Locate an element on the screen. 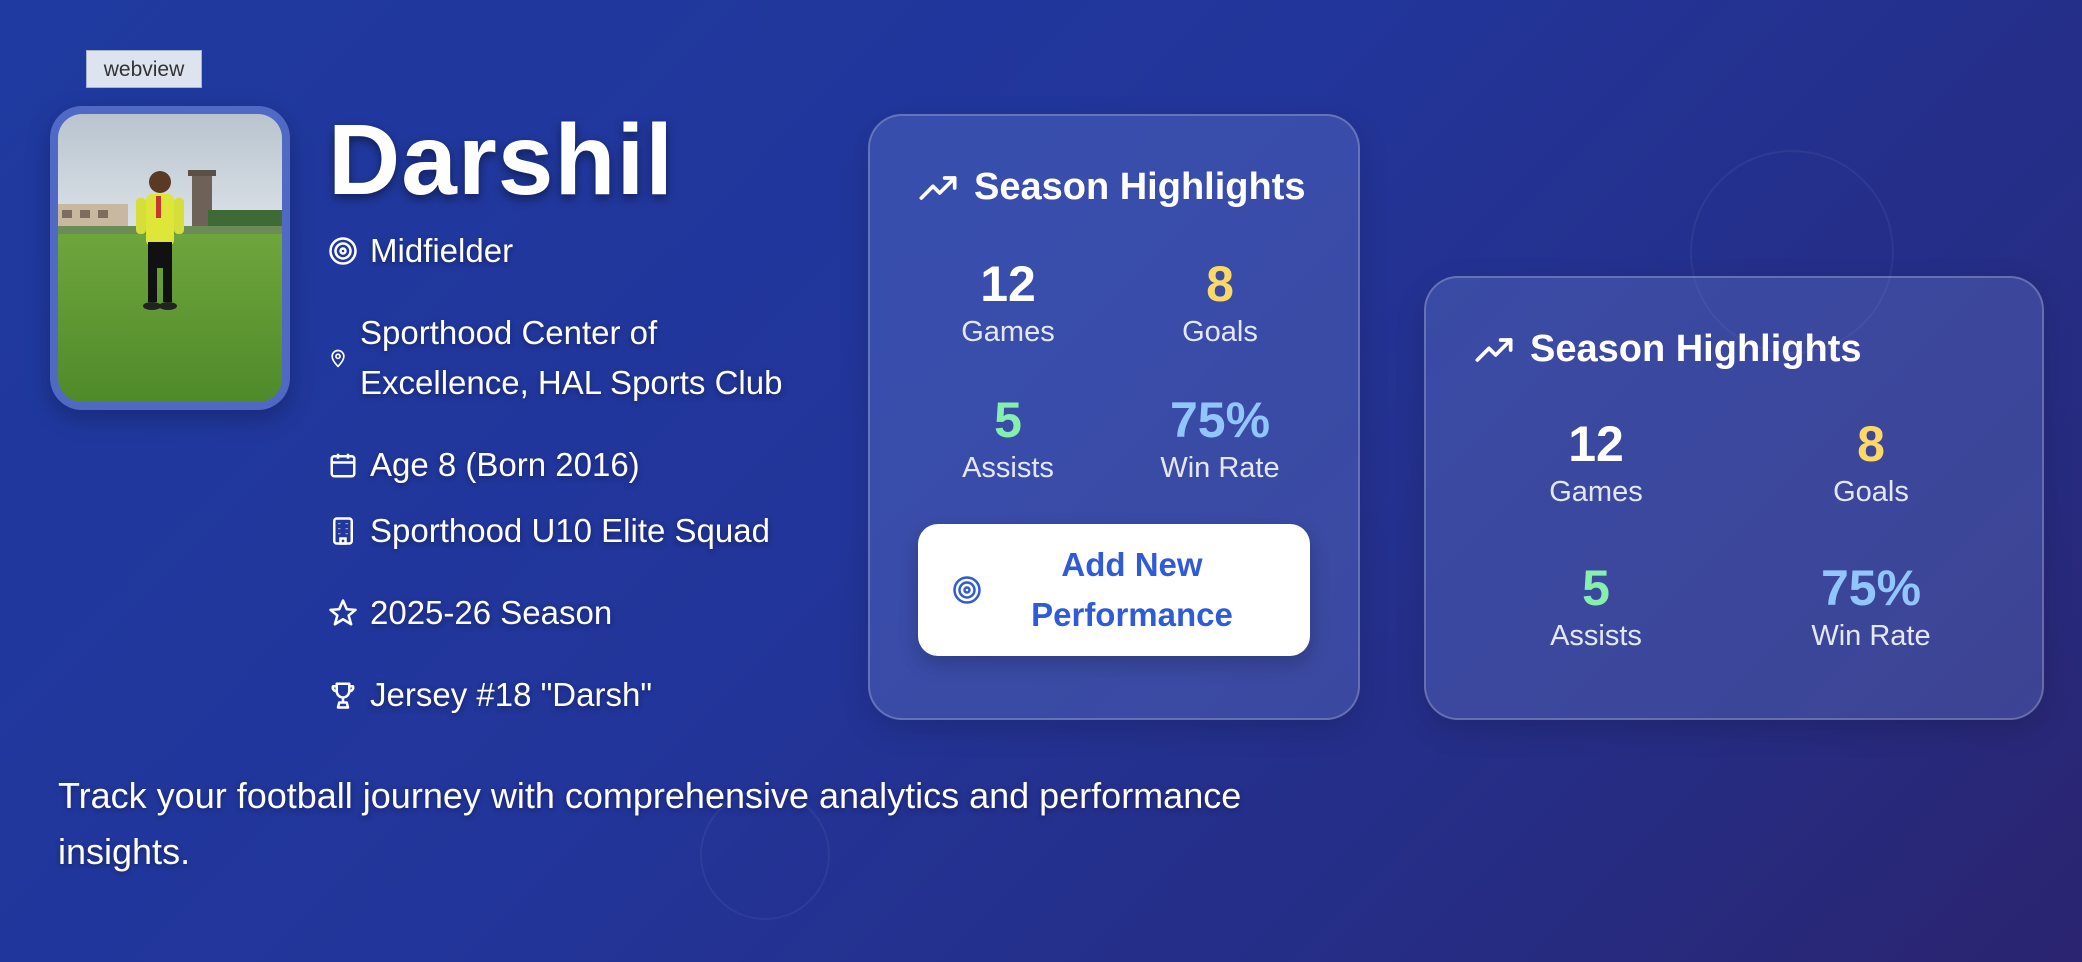 The image size is (2082, 962). add-performance-label: Add New Performance is located at coordinates (1132, 589).